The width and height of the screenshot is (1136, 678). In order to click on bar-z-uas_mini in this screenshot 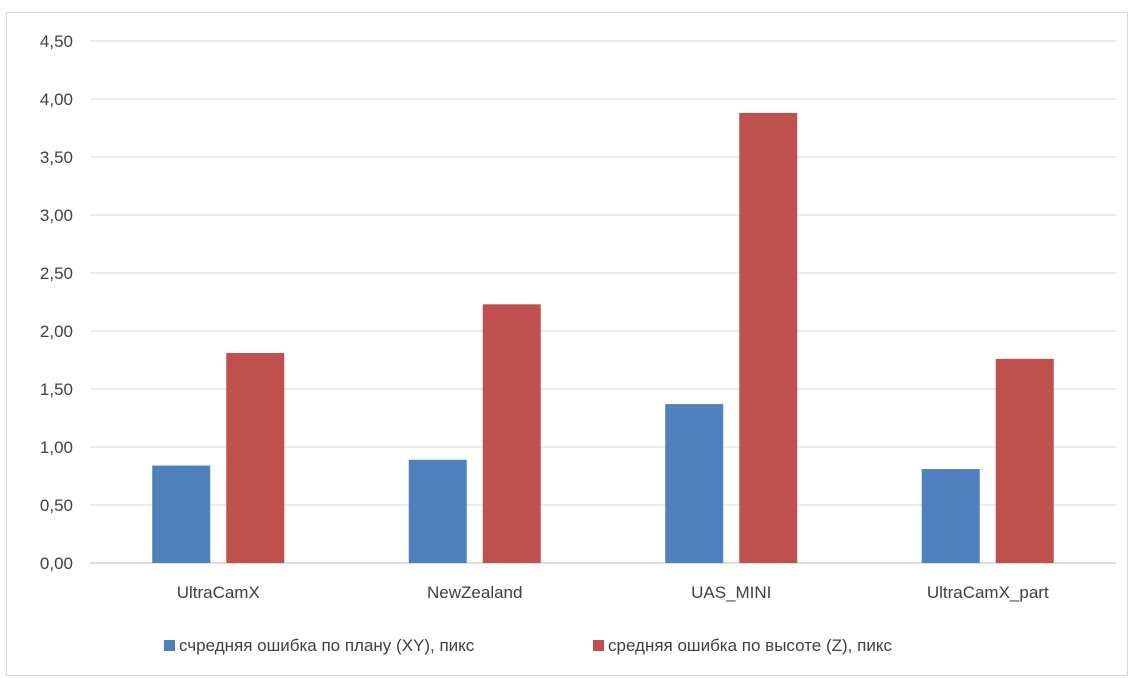, I will do `click(768, 338)`.